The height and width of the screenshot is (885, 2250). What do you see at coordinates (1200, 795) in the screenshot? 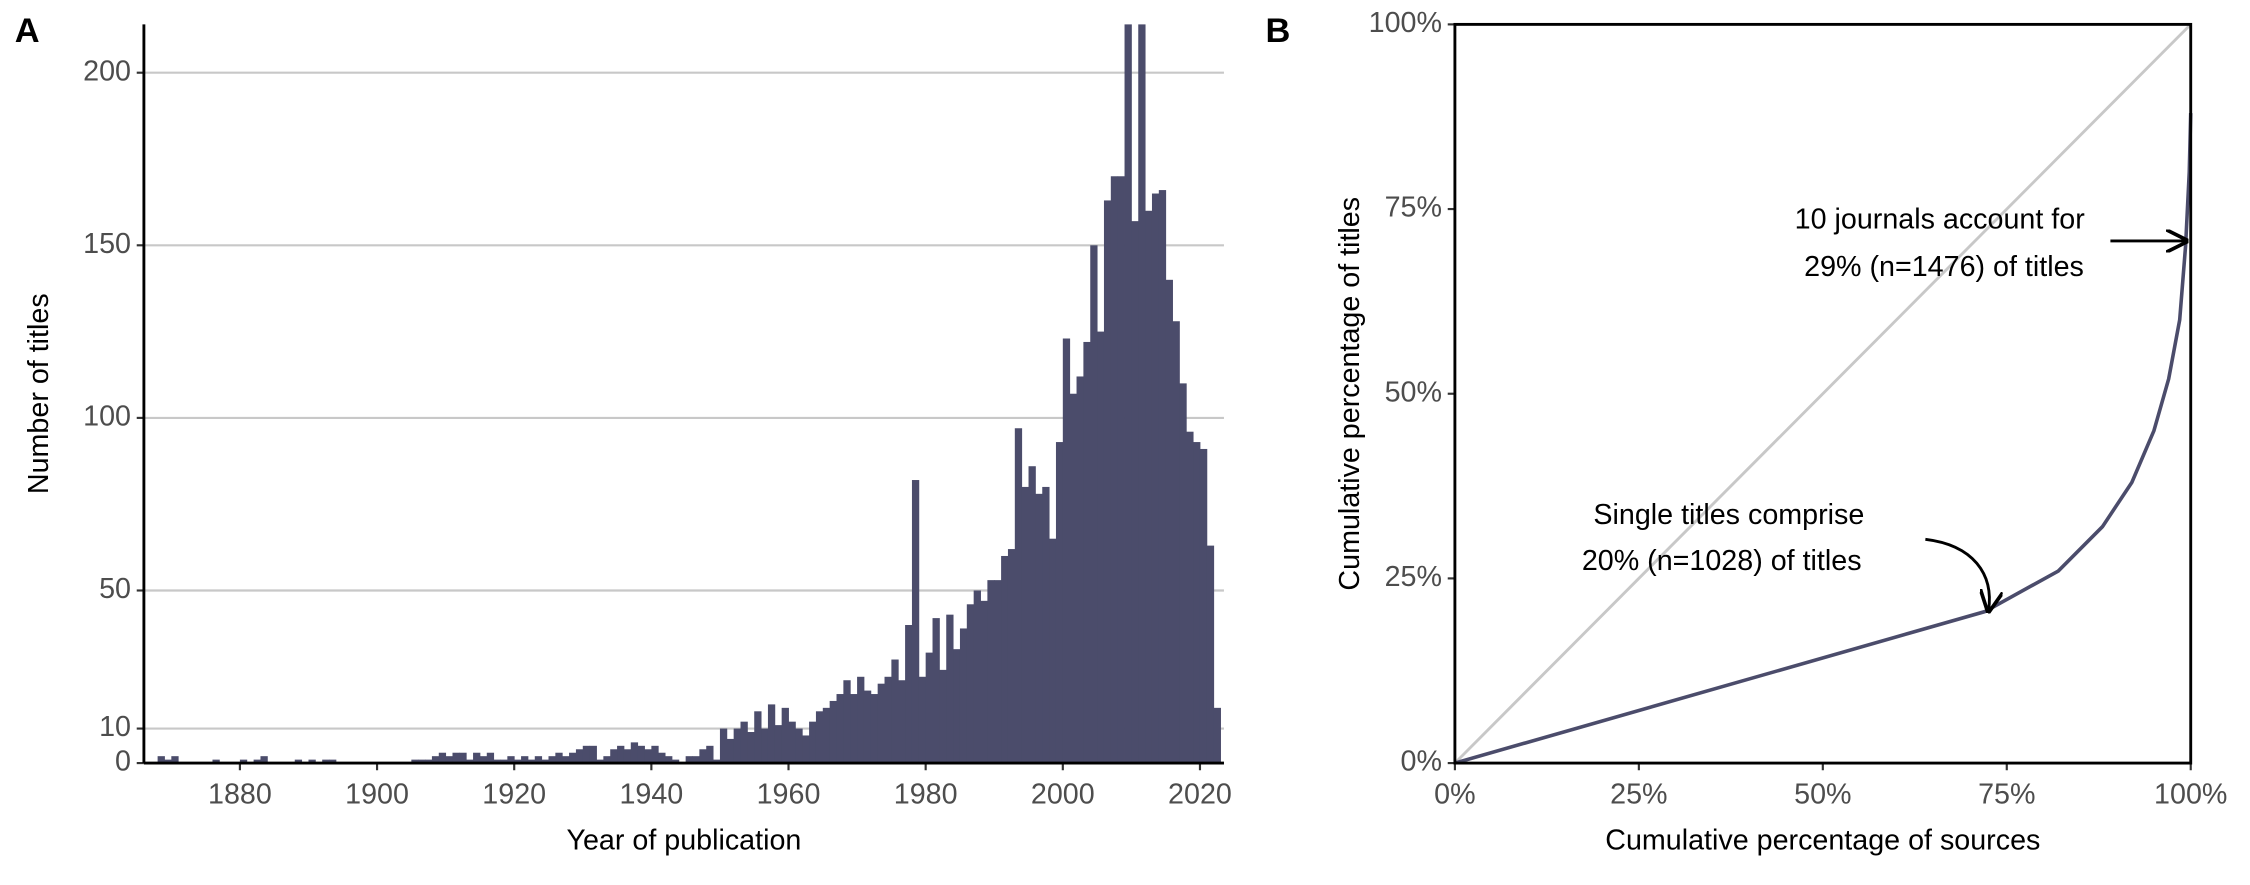
I see `x-tick-label: 2020` at bounding box center [1200, 795].